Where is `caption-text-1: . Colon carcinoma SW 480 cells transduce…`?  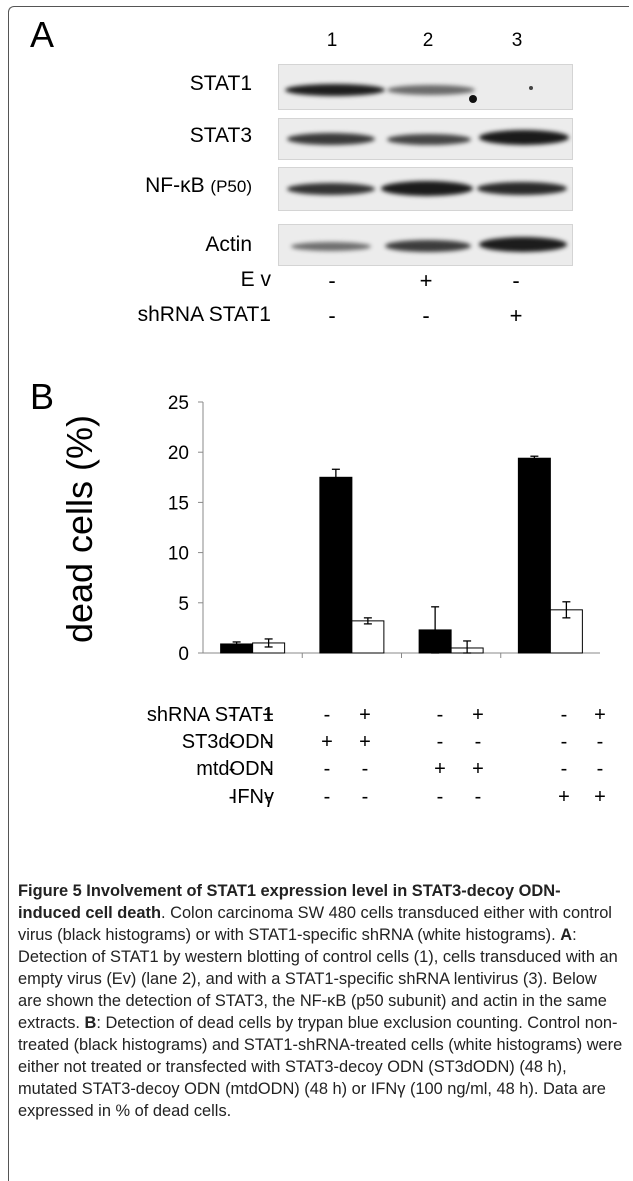 caption-text-1: . Colon carcinoma SW 480 cells transduce… is located at coordinates (315, 924).